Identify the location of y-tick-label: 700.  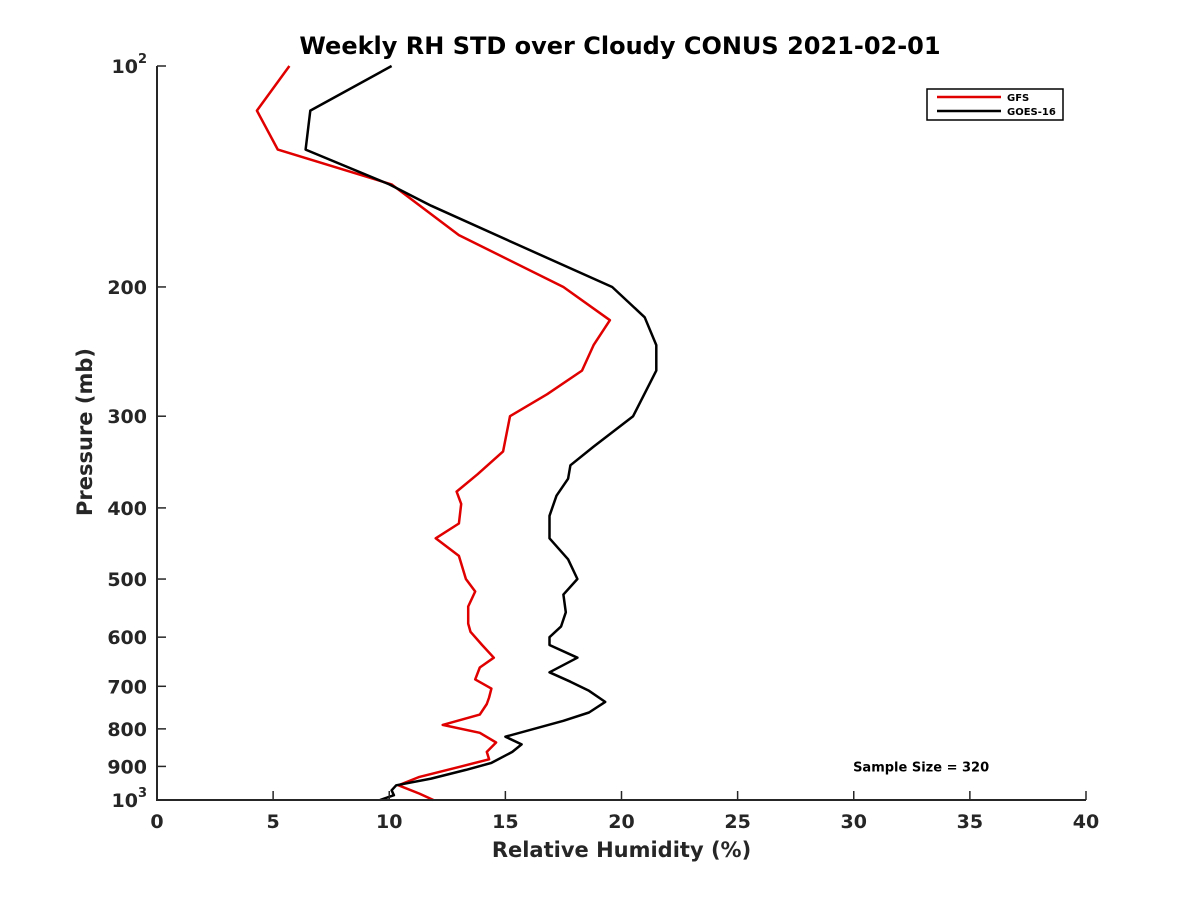
(127, 687).